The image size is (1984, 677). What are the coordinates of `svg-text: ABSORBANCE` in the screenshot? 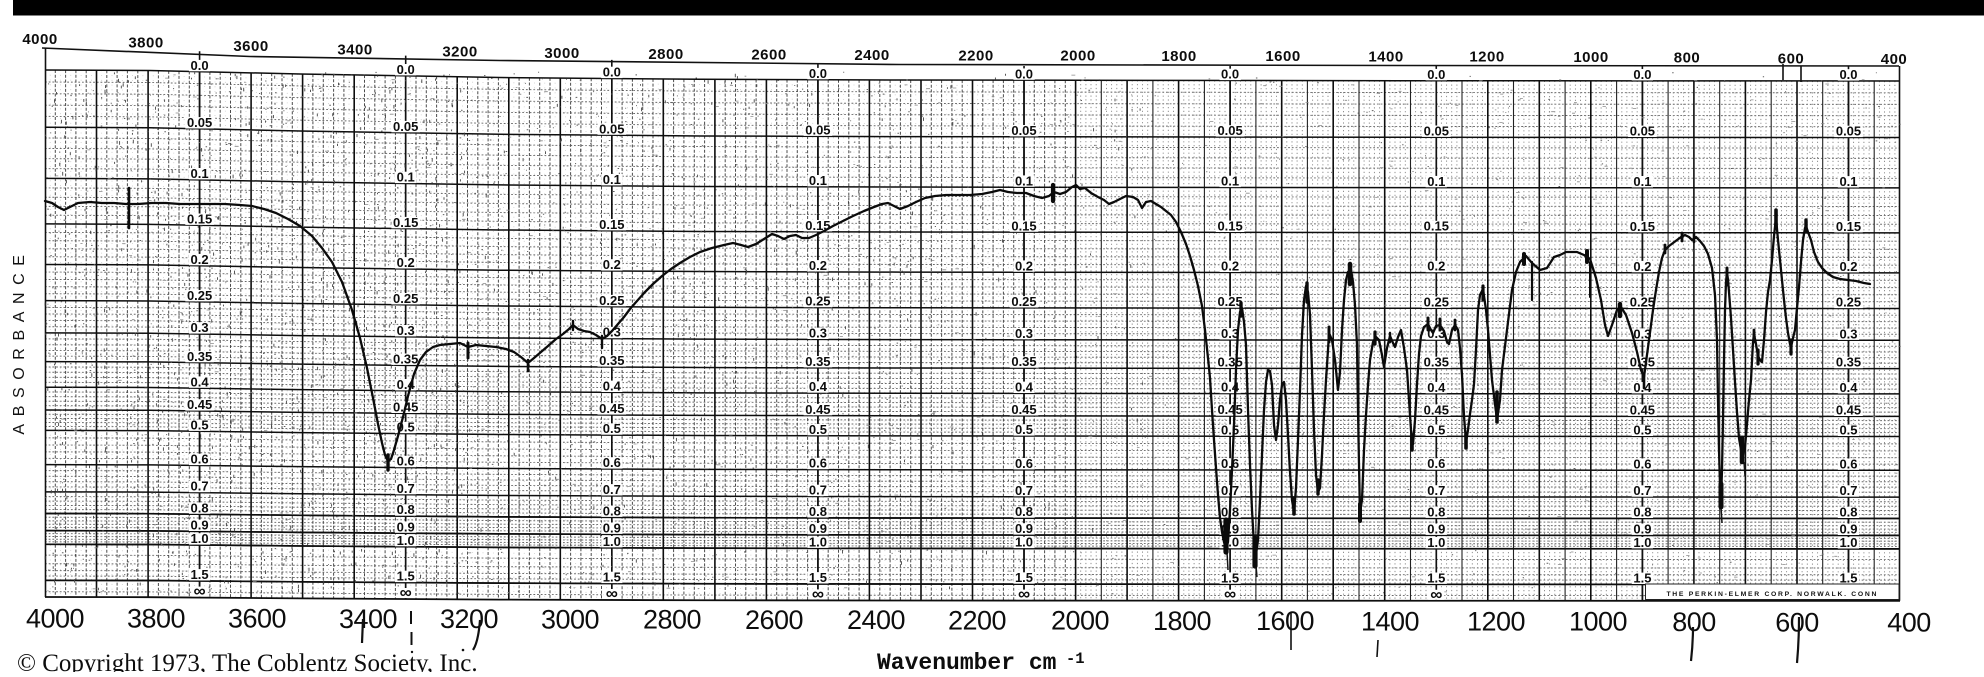 It's located at (19, 340).